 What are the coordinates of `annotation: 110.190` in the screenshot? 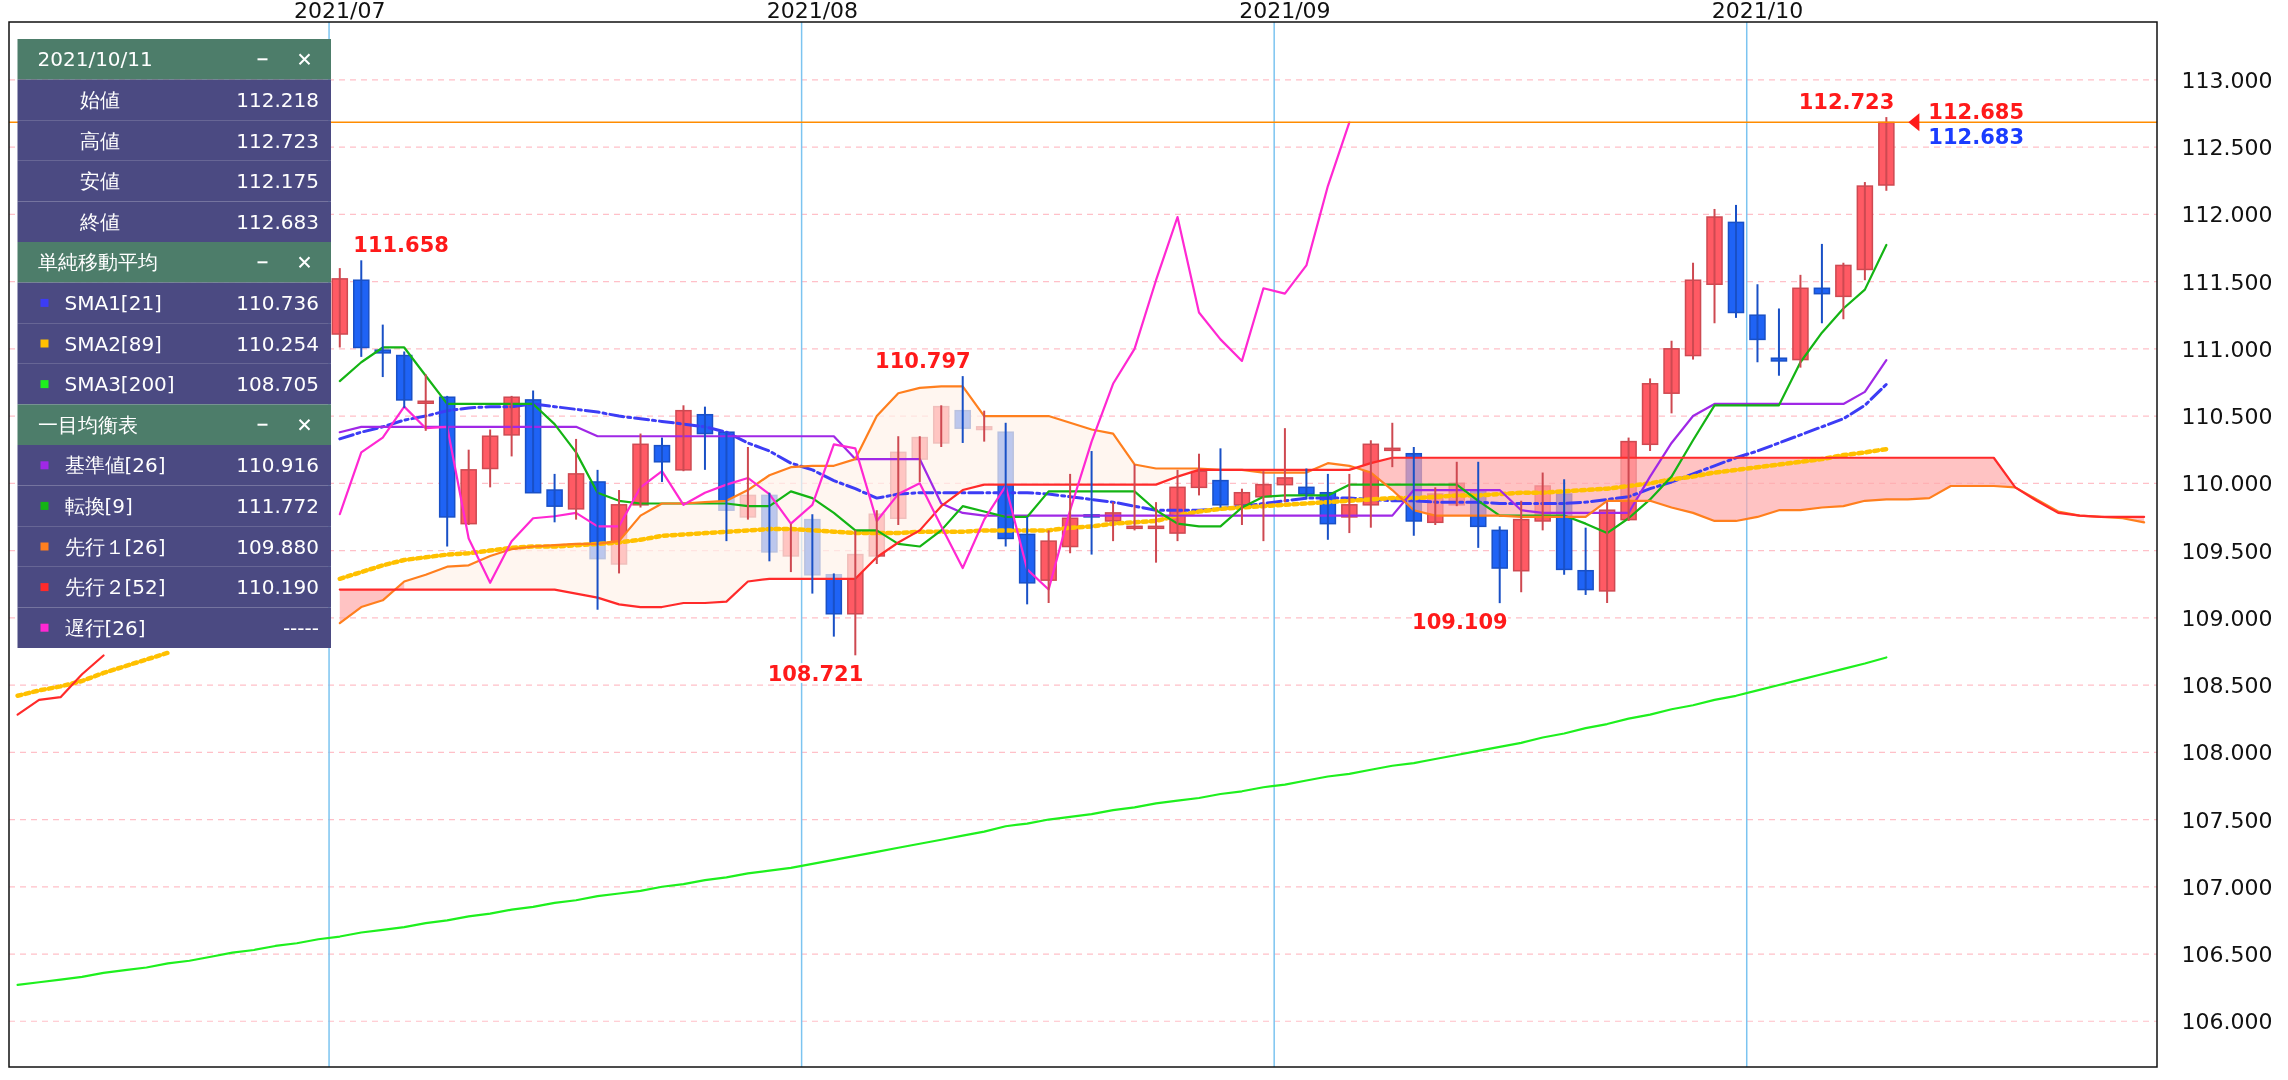 It's located at (277, 587).